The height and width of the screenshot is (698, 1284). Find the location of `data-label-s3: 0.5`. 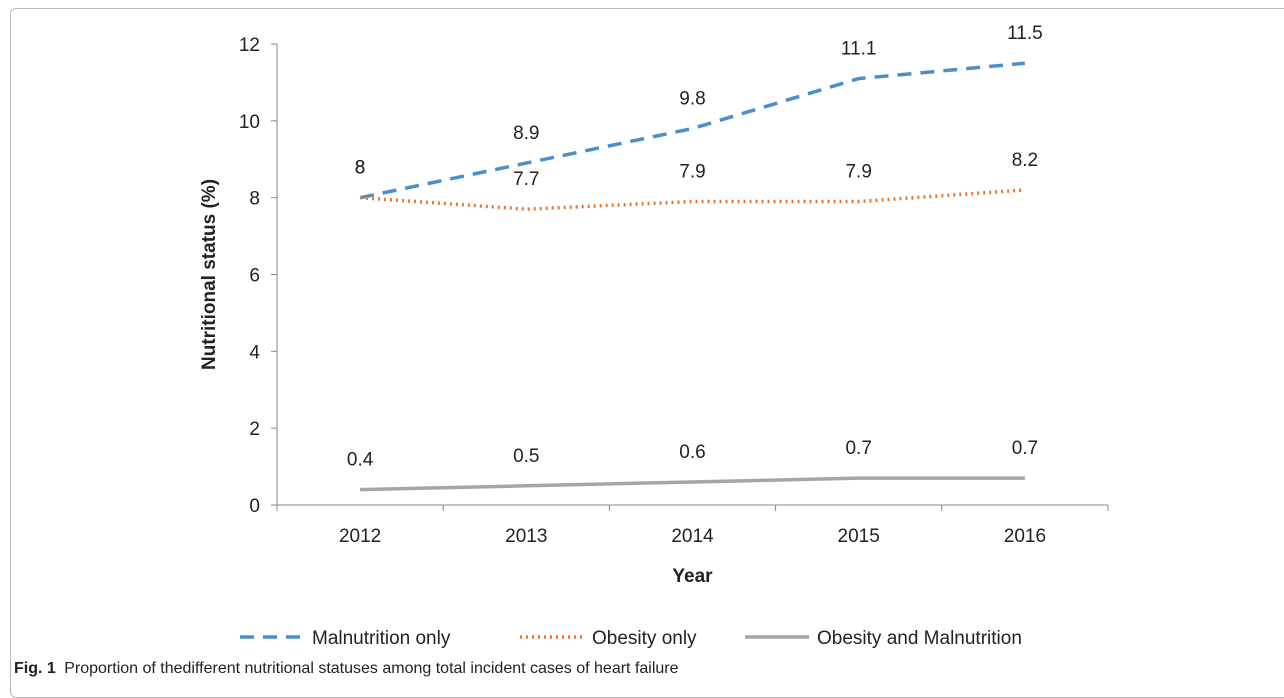

data-label-s3: 0.5 is located at coordinates (526, 456).